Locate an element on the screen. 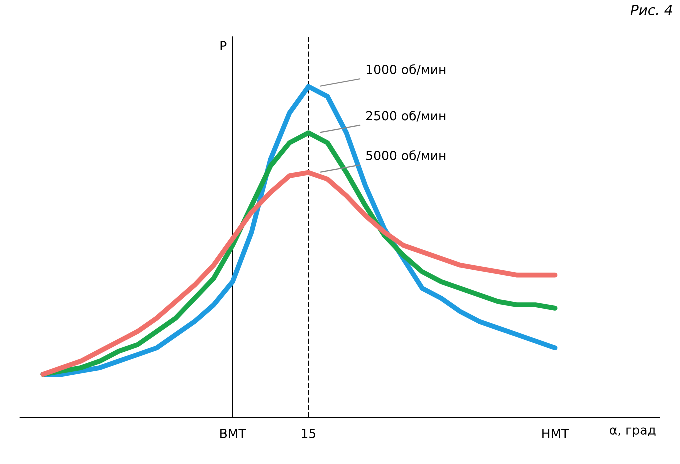 Image resolution: width=680 pixels, height=464 pixels. x-tick-label: НМТ is located at coordinates (556, 433).